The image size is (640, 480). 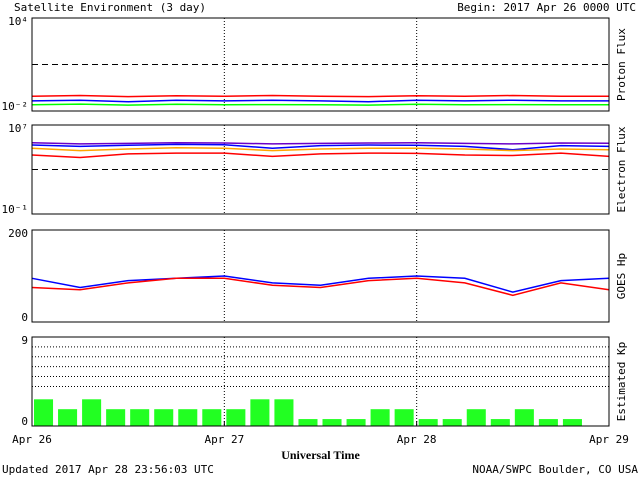 I want to click on y-tick-label: 200, so click(x=18, y=233).